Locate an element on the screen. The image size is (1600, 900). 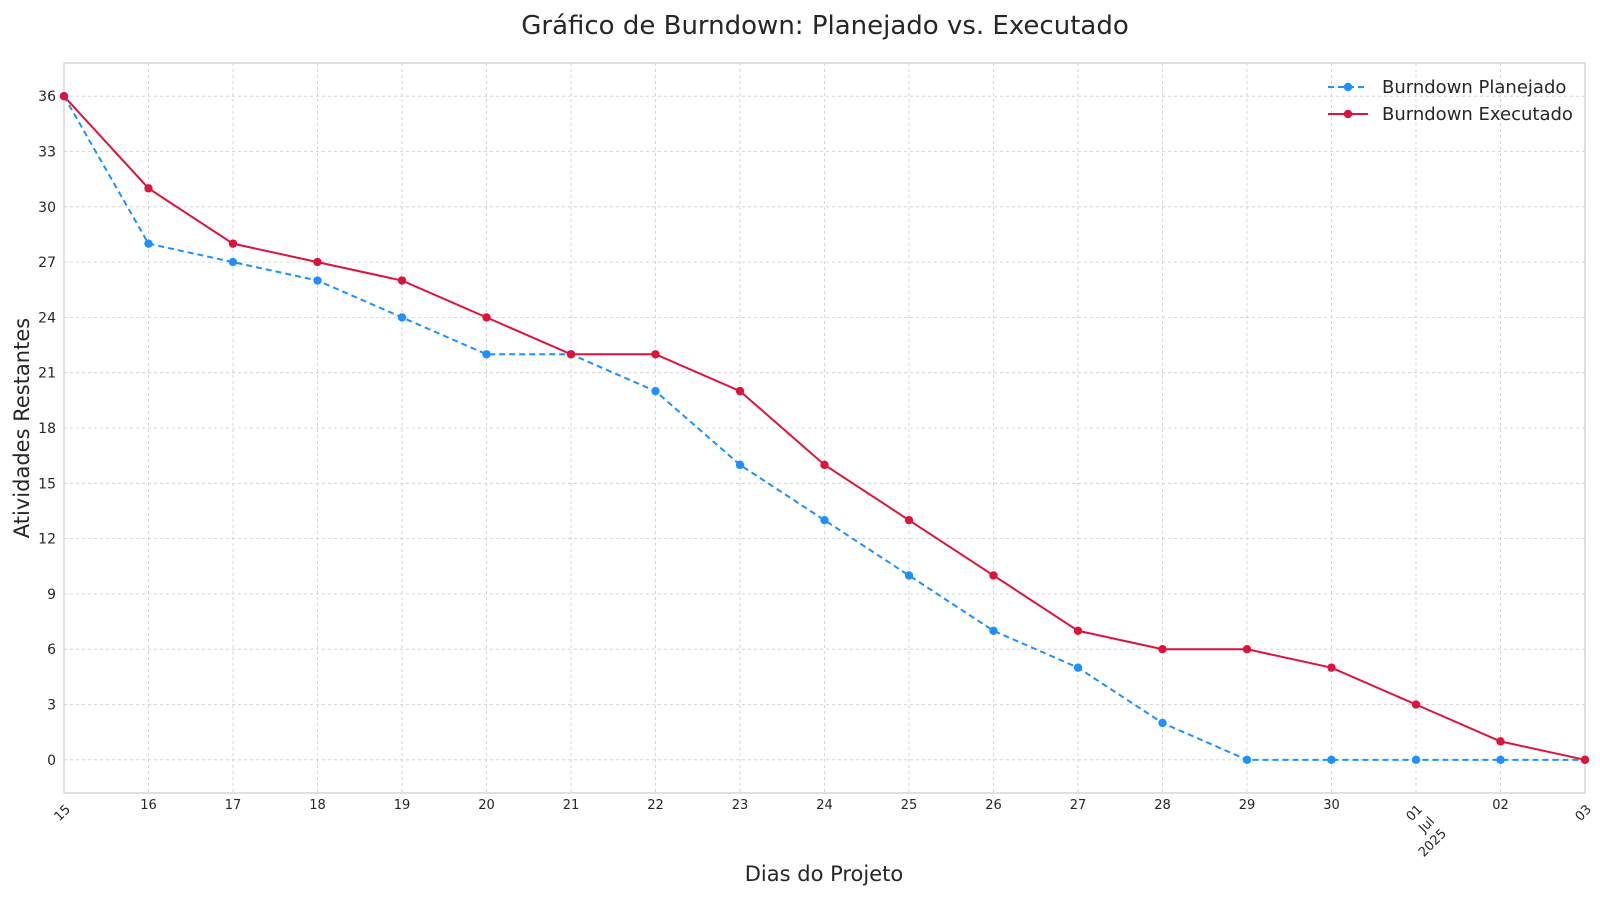
y-tick-label: 18 is located at coordinates (47, 429).